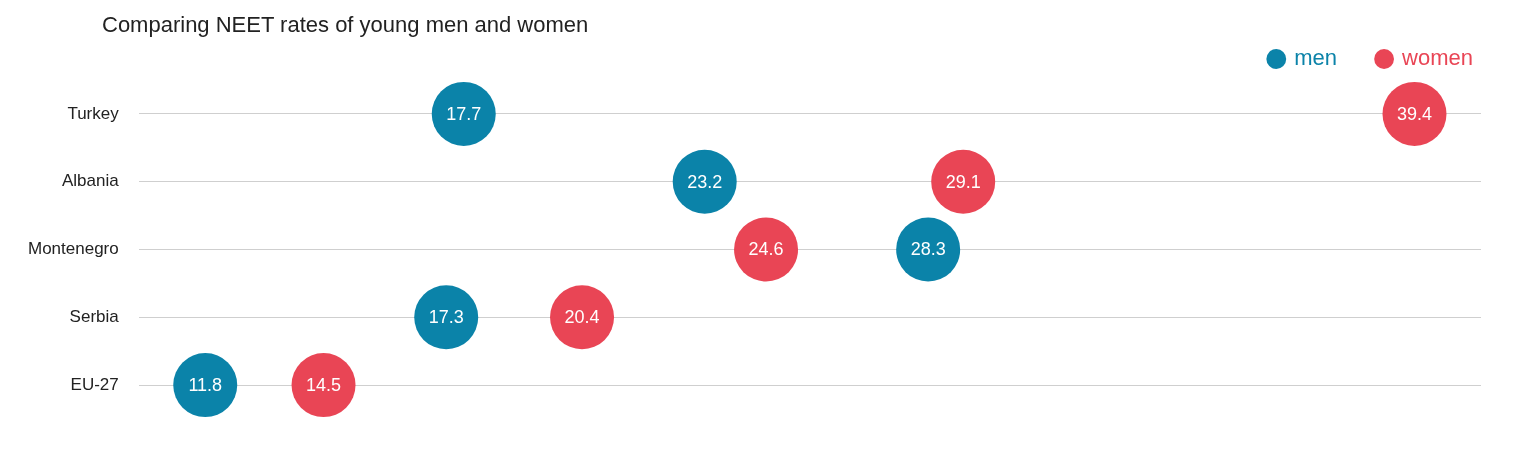  What do you see at coordinates (928, 249) in the screenshot?
I see `data-label: 28.3` at bounding box center [928, 249].